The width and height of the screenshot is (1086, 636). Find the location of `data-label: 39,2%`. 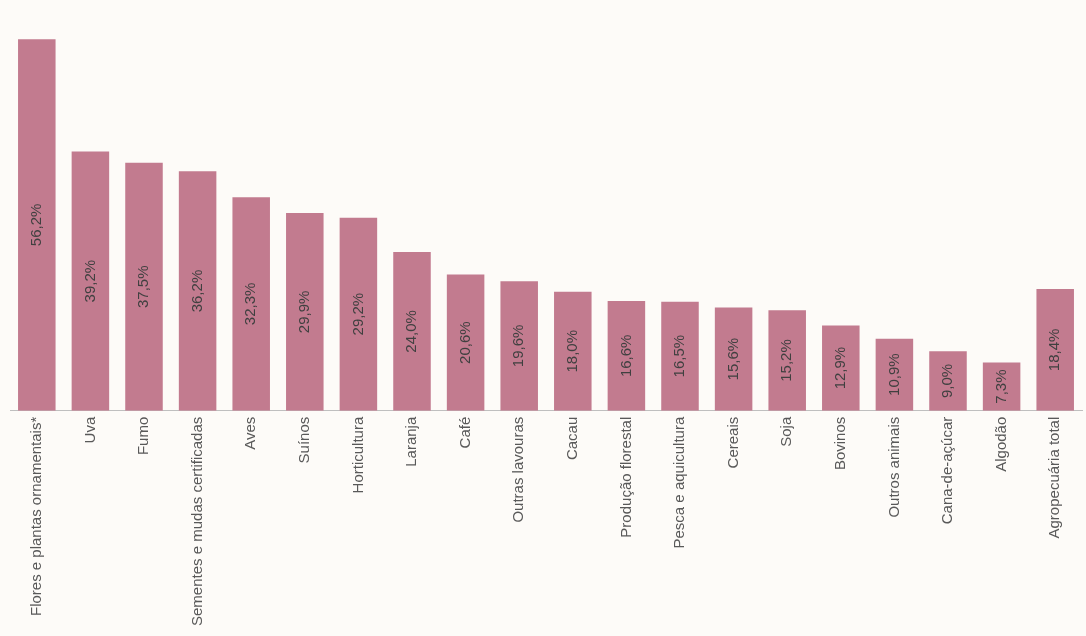

data-label: 39,2% is located at coordinates (89, 281).